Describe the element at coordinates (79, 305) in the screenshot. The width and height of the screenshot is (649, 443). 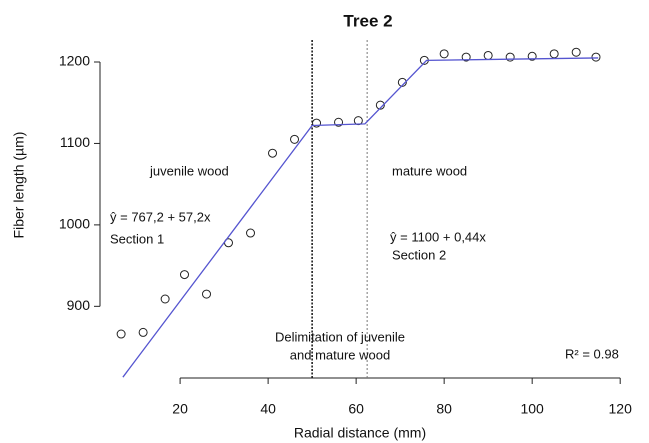
I see `y-tick-label: 900` at that location.